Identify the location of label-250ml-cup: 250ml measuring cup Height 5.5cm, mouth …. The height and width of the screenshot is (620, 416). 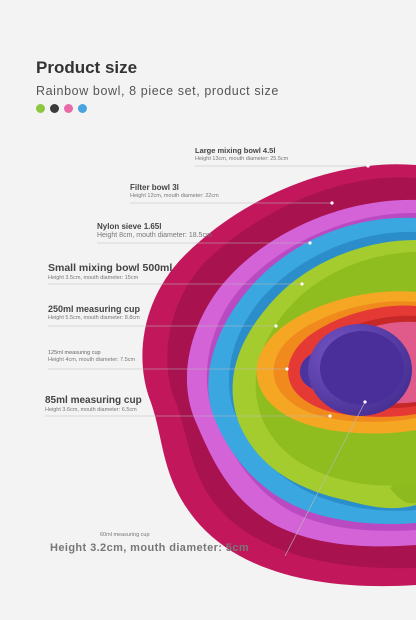
(94, 312).